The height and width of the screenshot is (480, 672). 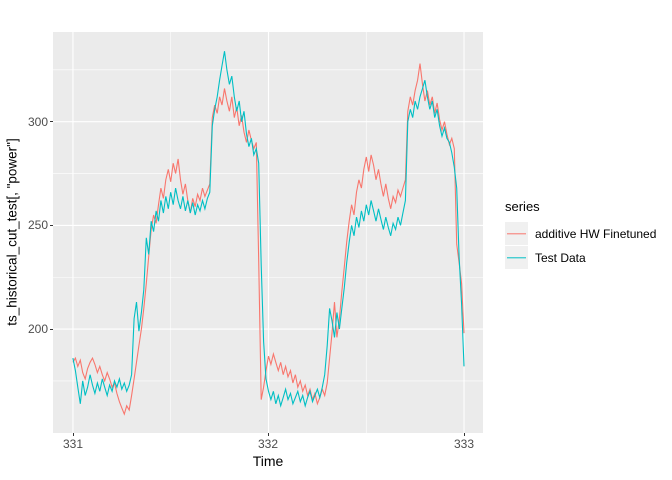 What do you see at coordinates (37, 122) in the screenshot?
I see `y-tick-label: 300` at bounding box center [37, 122].